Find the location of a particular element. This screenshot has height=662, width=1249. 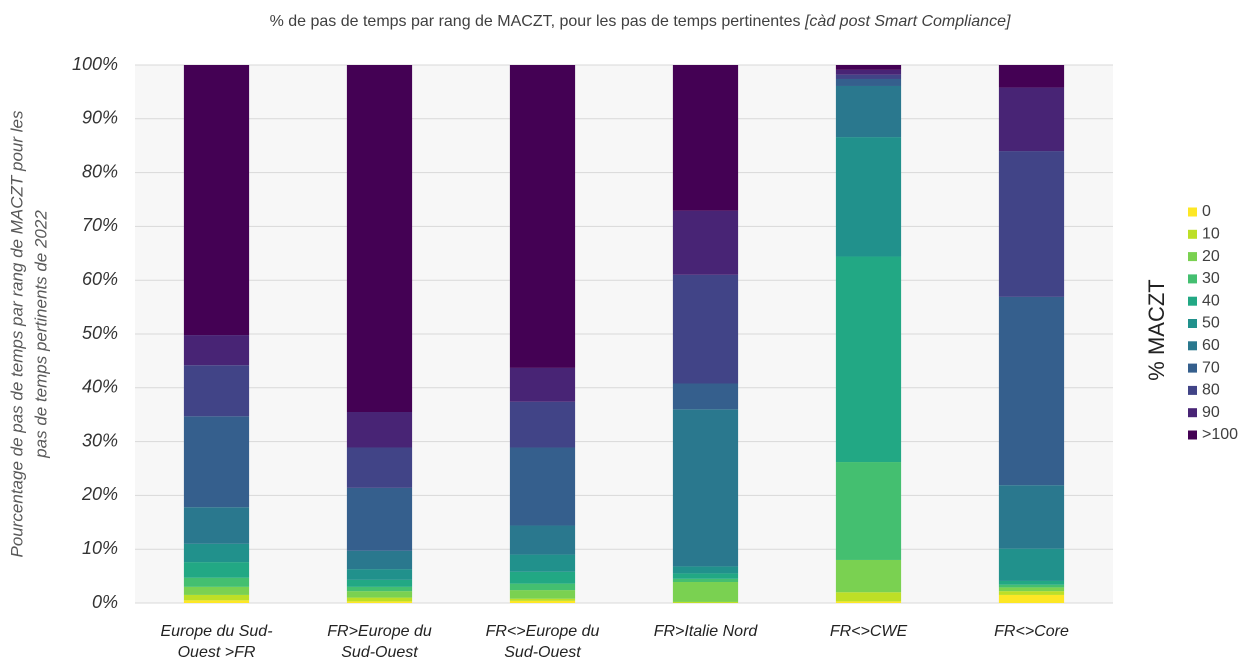

legend-label: 40 is located at coordinates (1211, 300).